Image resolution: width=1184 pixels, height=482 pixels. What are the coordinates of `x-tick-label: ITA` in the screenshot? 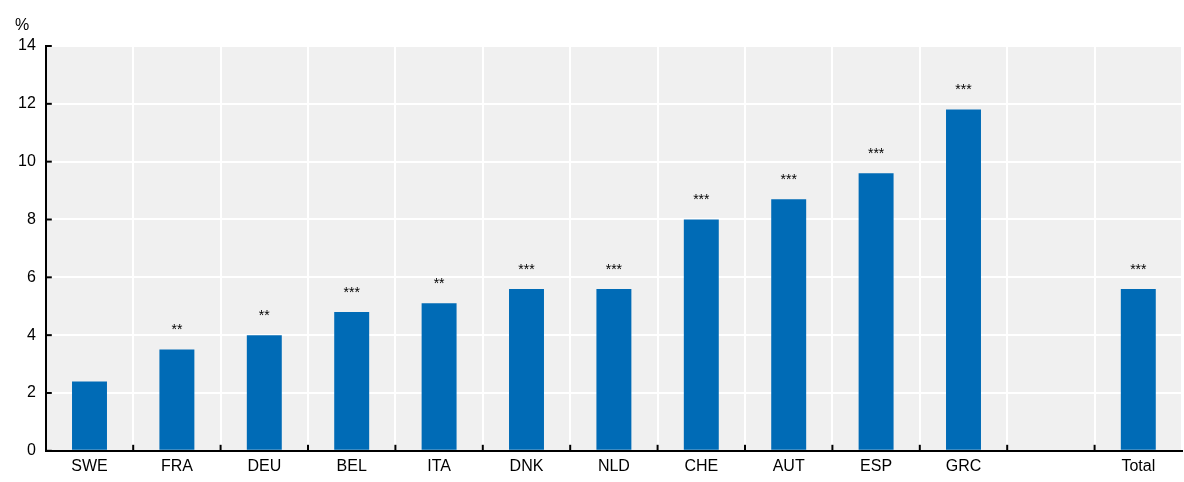 It's located at (439, 465).